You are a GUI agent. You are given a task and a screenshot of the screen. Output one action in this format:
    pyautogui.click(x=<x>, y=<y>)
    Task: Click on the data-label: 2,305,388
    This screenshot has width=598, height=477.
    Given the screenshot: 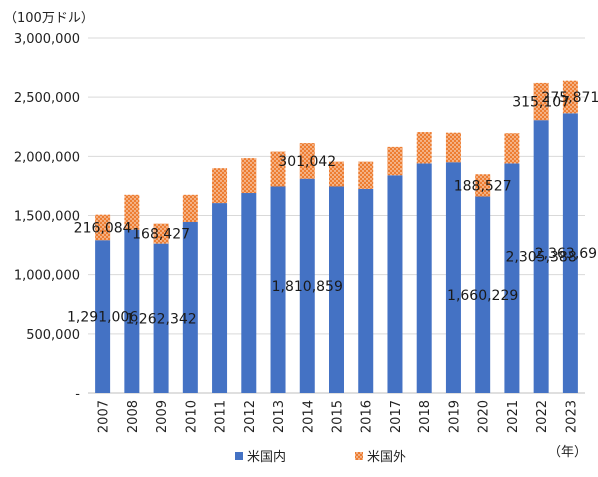 What is the action you would take?
    pyautogui.click(x=541, y=258)
    